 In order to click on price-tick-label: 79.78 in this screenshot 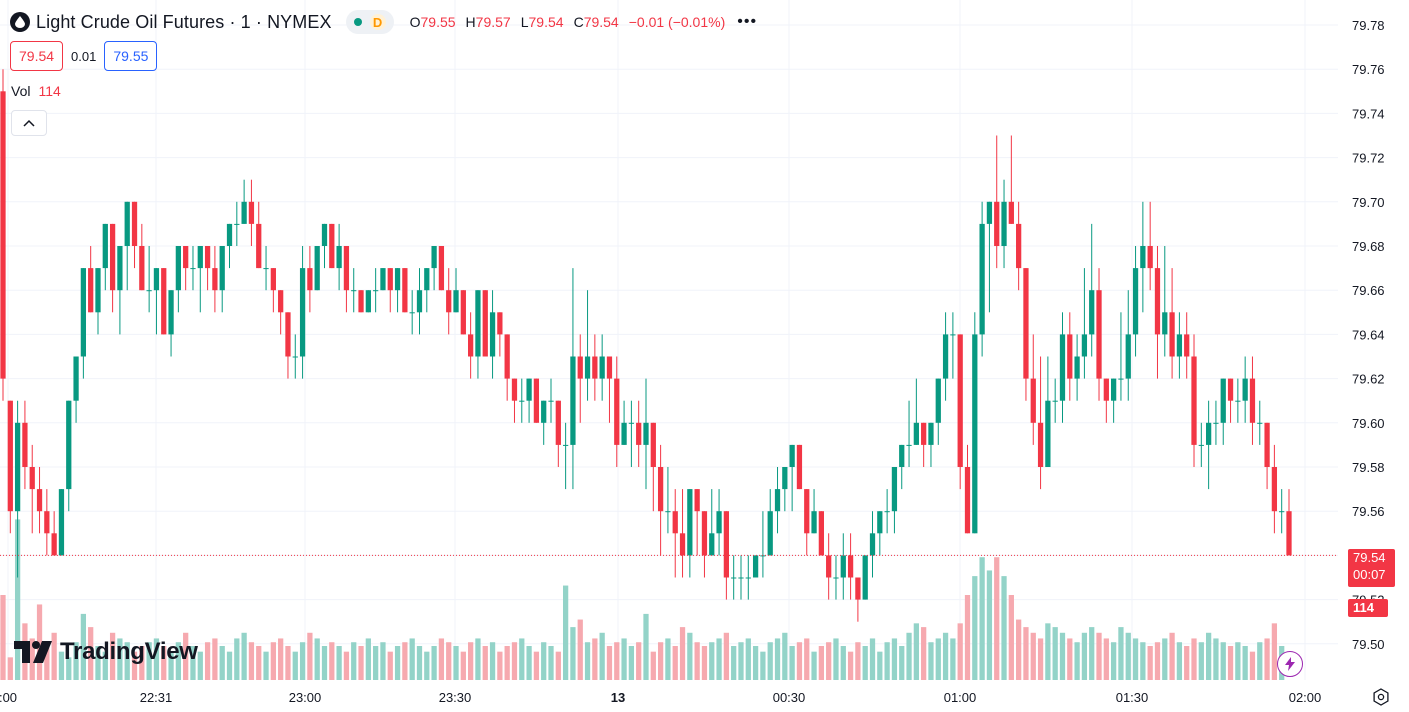, I will do `click(1368, 25)`.